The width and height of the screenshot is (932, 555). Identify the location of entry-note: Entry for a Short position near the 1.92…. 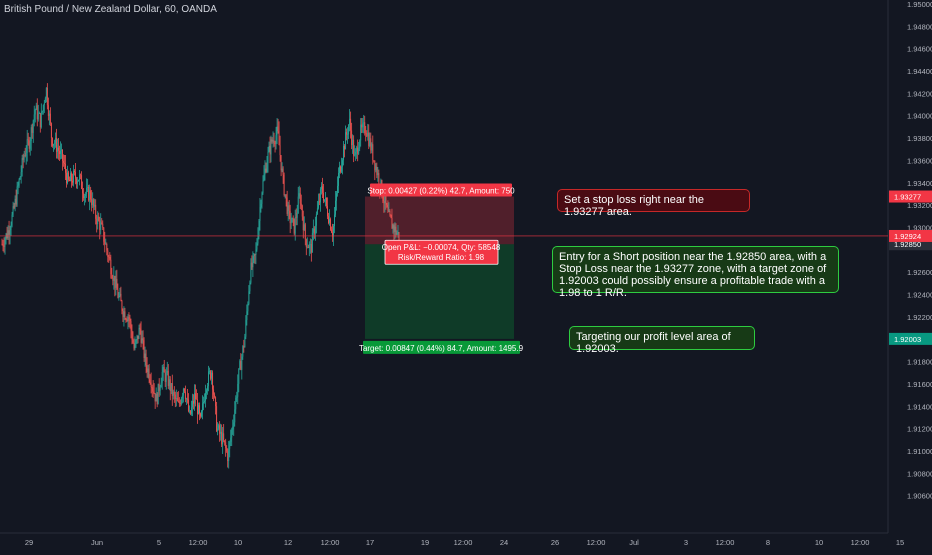
(695, 272).